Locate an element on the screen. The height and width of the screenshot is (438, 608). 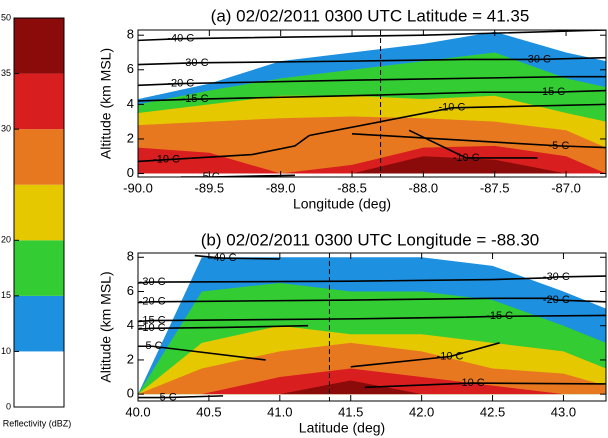
x-tick-label: -87.0 is located at coordinates (566, 187).